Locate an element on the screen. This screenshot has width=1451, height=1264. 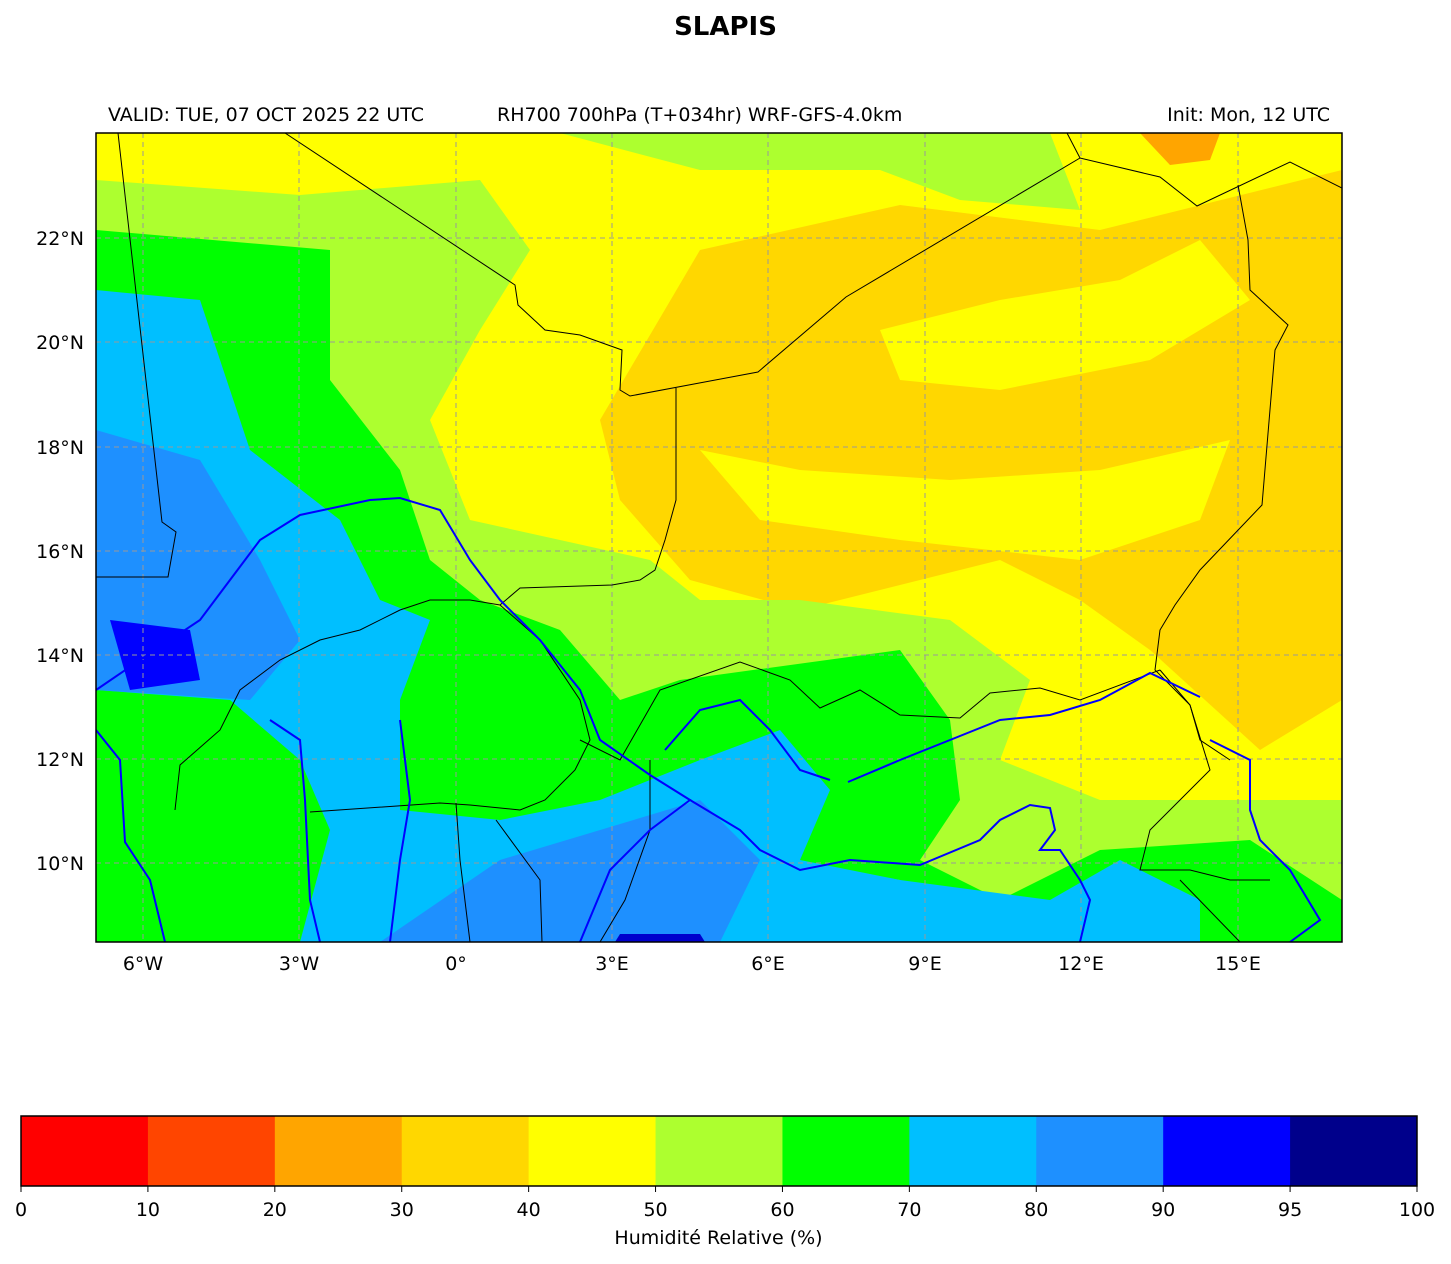
colorbar-tick-label: 40 is located at coordinates (529, 1210).